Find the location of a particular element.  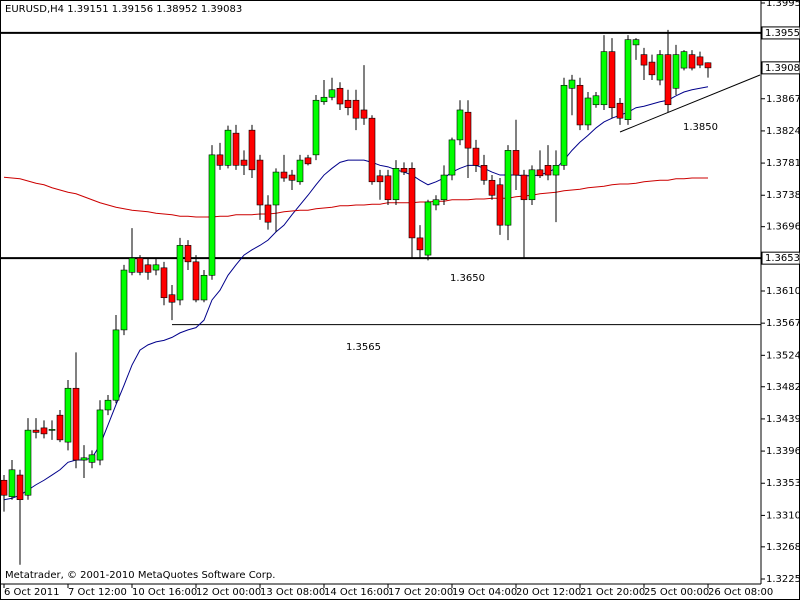

x-tick-label: 17 Oct 20:00 is located at coordinates (420, 592).